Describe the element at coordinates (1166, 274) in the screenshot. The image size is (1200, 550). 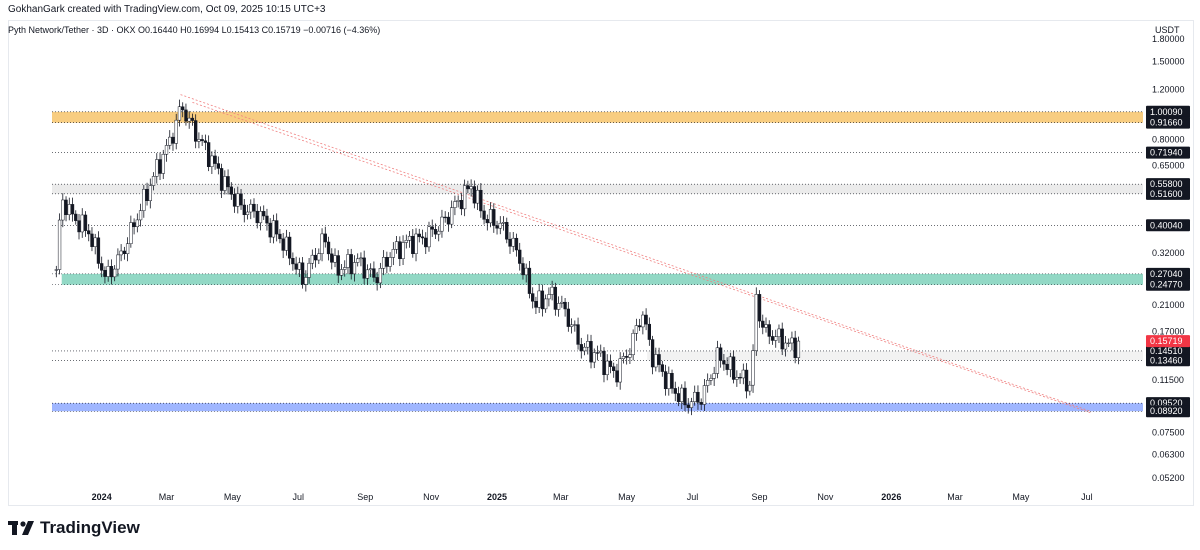
I see `level-price-label: 0.27040` at that location.